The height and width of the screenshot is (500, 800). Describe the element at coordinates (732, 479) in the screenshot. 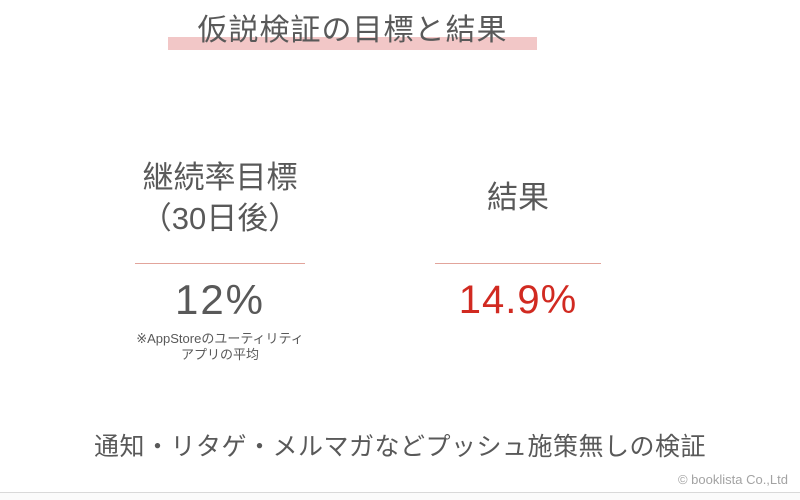

I see `copyright-text: © booklista Co.,Ltd` at that location.